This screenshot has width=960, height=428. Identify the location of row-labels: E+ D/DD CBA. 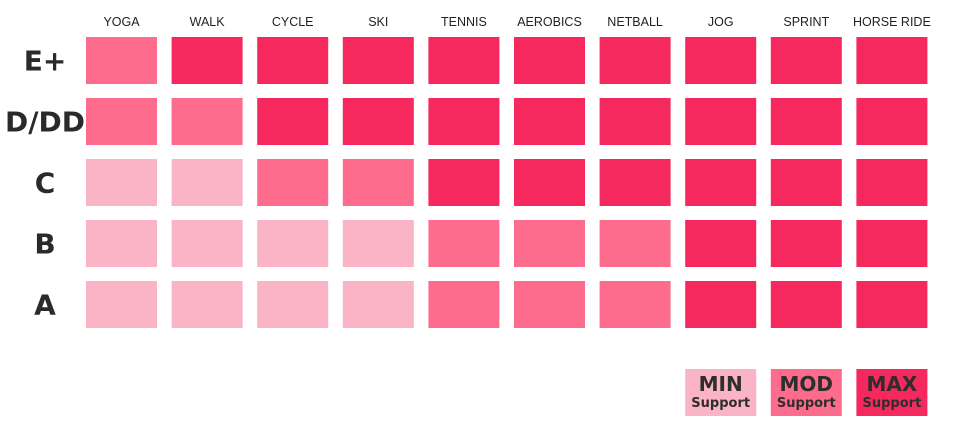
(45, 183).